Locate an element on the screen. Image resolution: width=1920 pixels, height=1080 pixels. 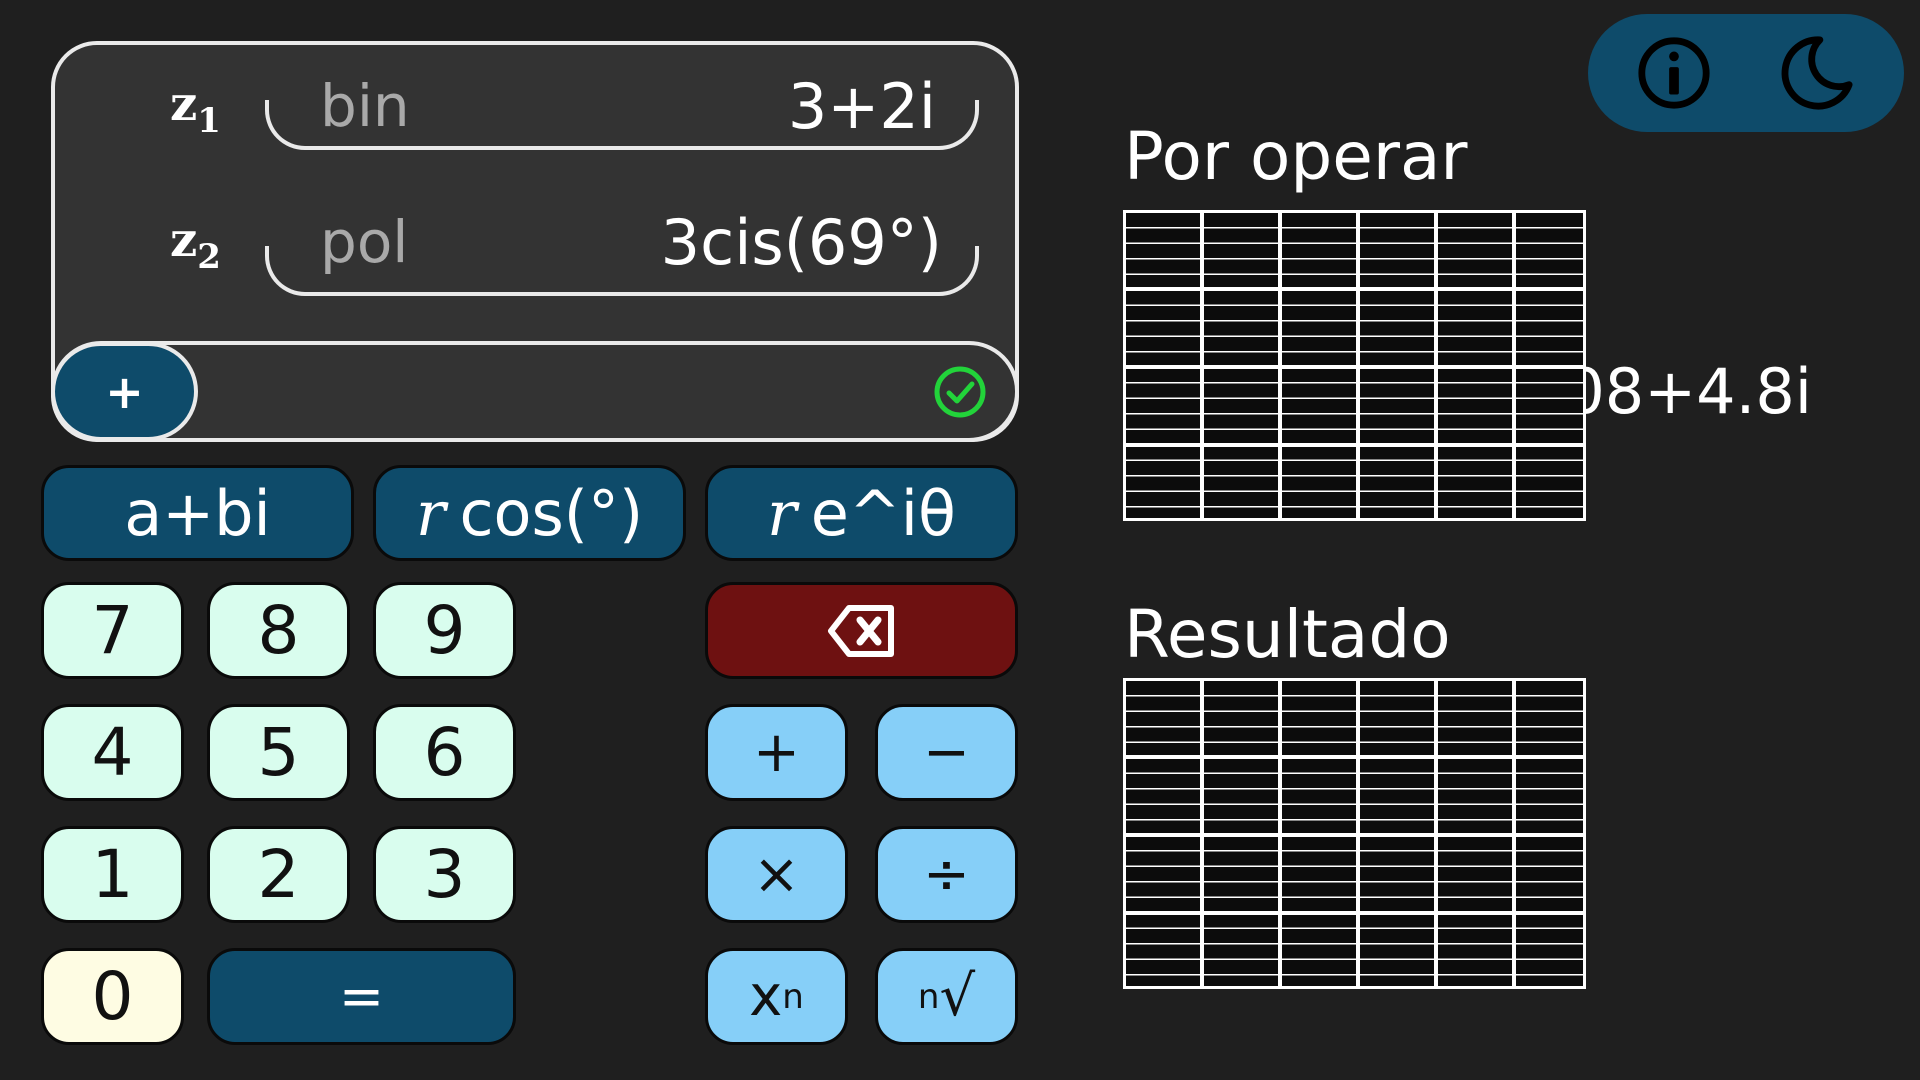
divide-button: ÷ is located at coordinates (946, 874).